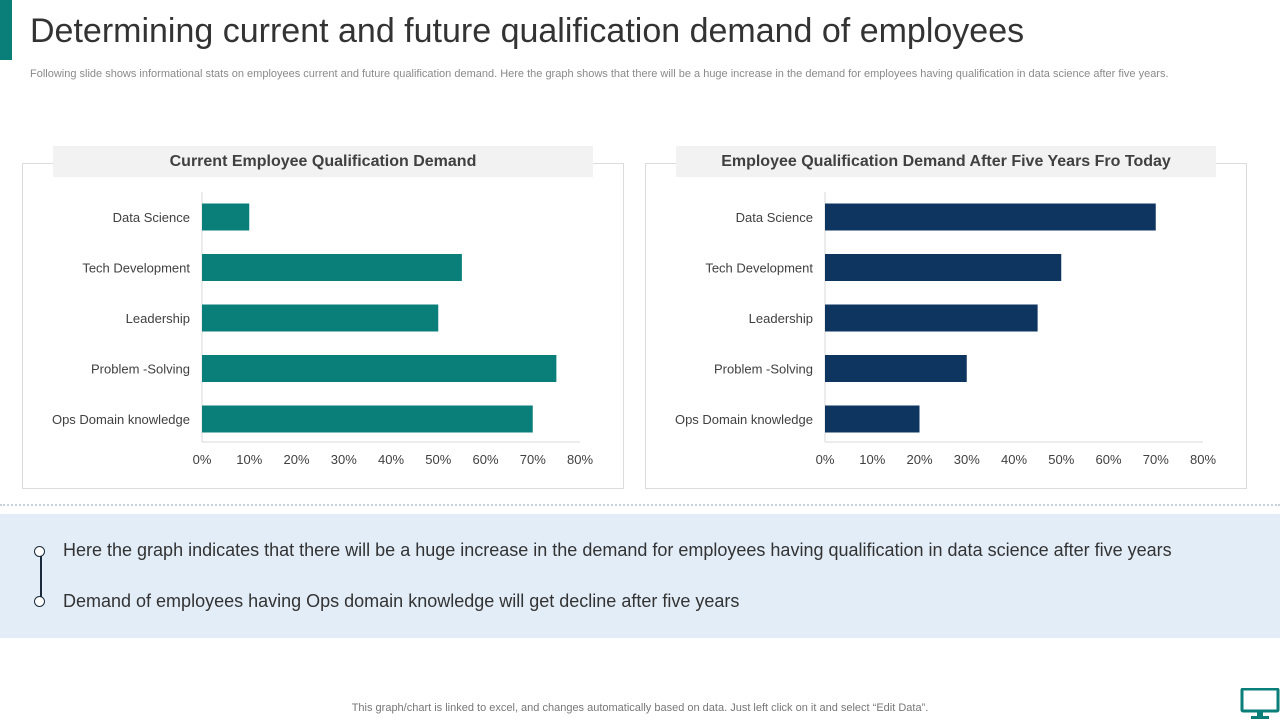 The width and height of the screenshot is (1280, 720). What do you see at coordinates (1260, 703) in the screenshot?
I see `monitor-icon` at bounding box center [1260, 703].